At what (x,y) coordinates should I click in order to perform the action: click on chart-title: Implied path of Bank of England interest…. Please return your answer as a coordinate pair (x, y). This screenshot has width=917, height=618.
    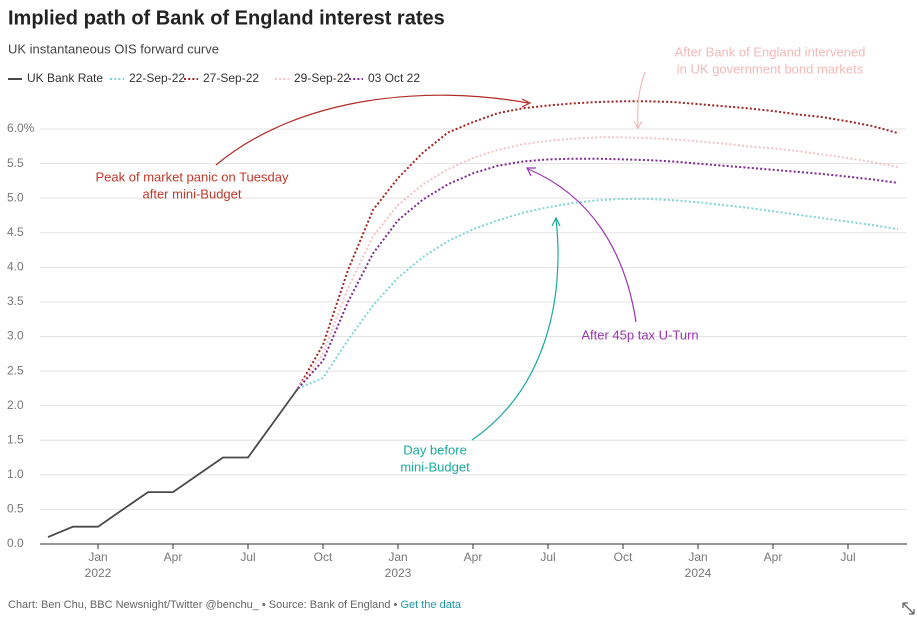
    Looking at the image, I should click on (226, 18).